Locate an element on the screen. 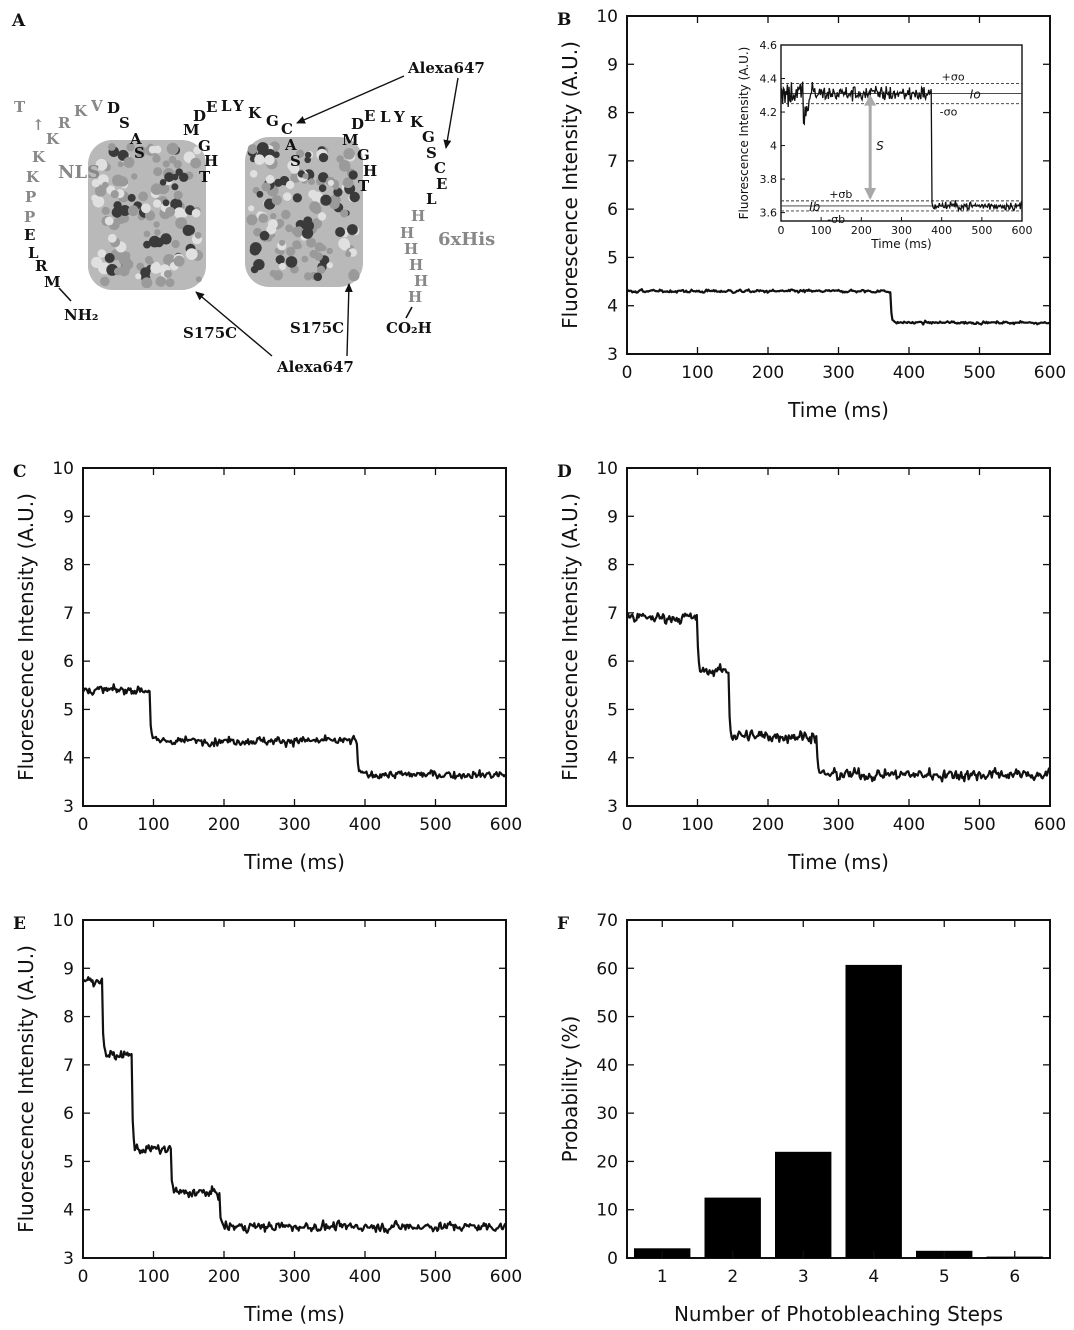 This screenshot has height=1330, width=1074. panel-a-schematic: A T ↑ K R K V D S A S K K P P E L is located at coordinates (253, 193).